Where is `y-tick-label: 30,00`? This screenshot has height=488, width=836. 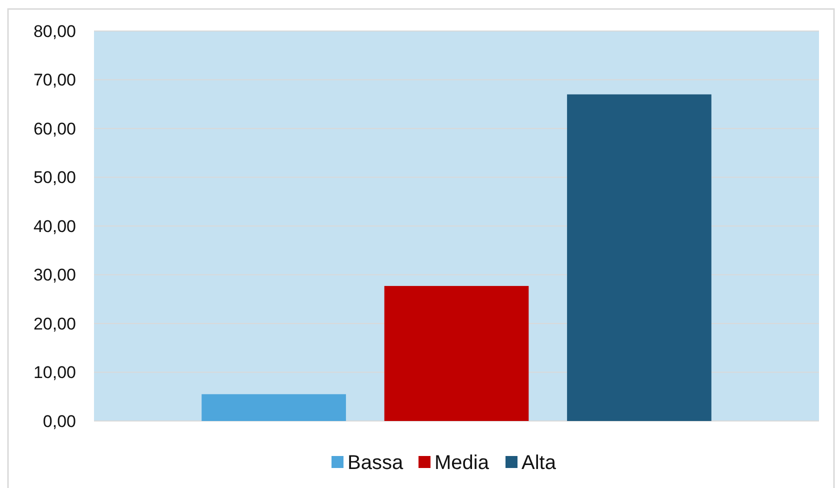 y-tick-label: 30,00 is located at coordinates (54, 275).